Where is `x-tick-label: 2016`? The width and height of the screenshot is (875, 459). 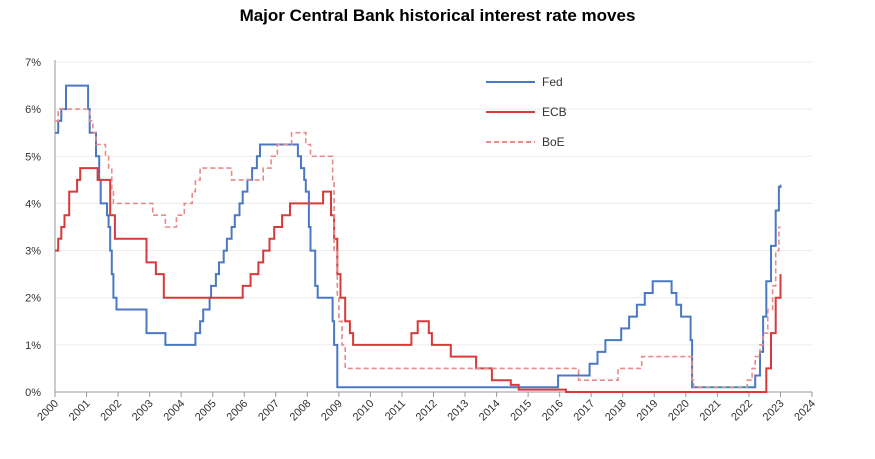
x-tick-label: 2016 is located at coordinates (553, 411).